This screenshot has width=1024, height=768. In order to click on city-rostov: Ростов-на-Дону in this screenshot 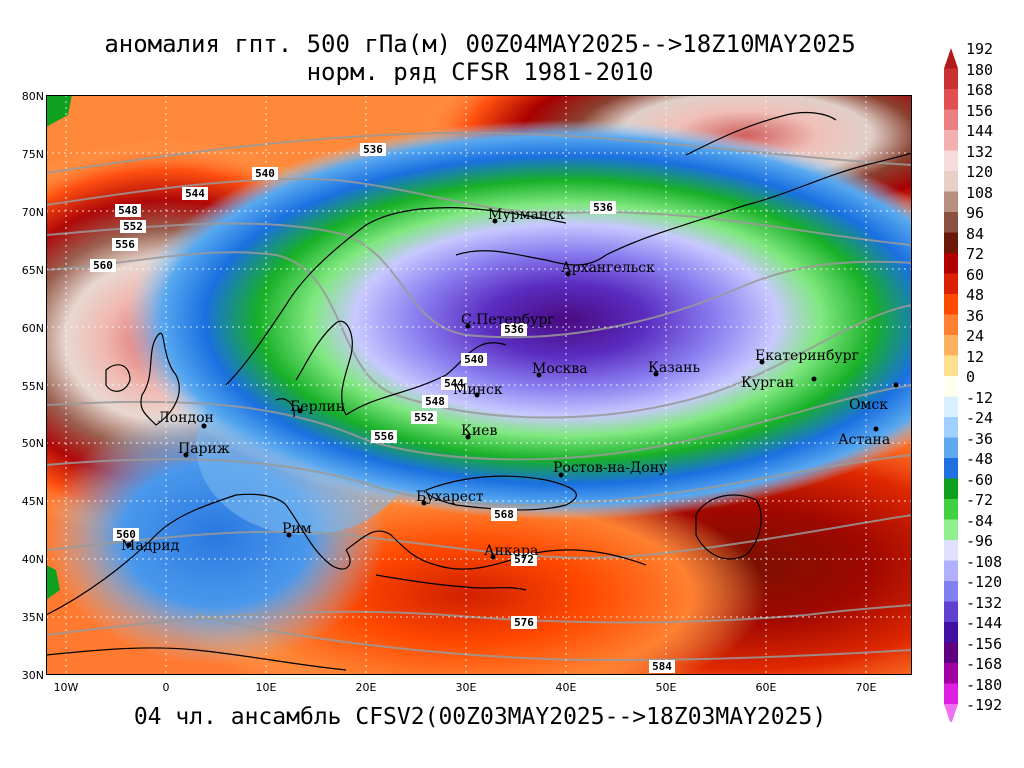, I will do `click(610, 469)`.